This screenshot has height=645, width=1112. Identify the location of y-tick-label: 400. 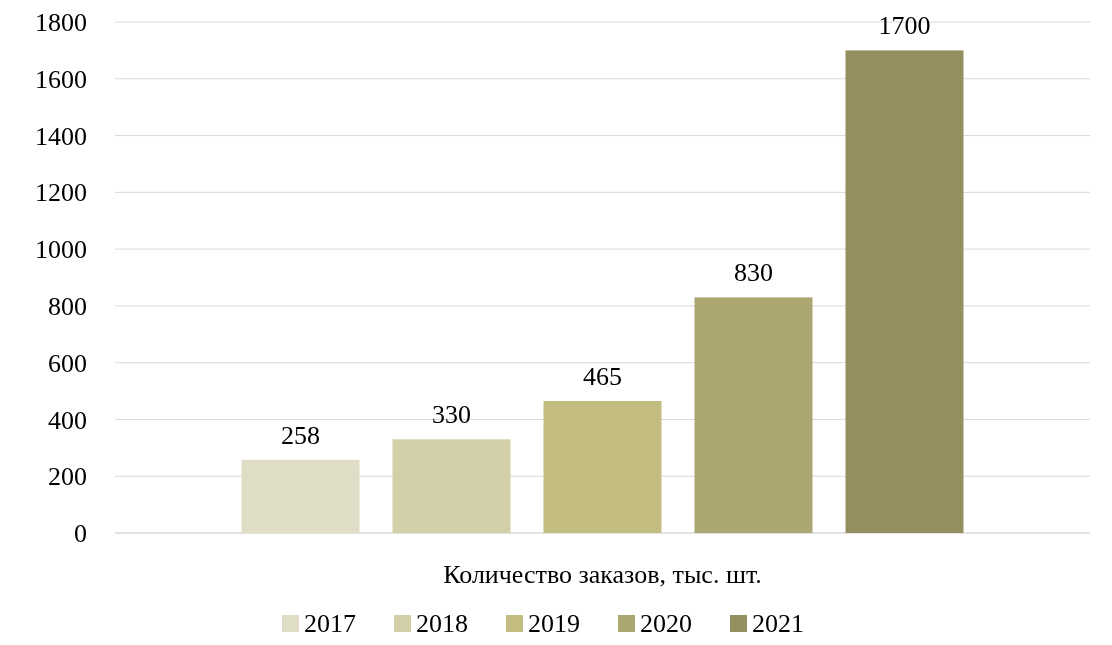
(67, 420).